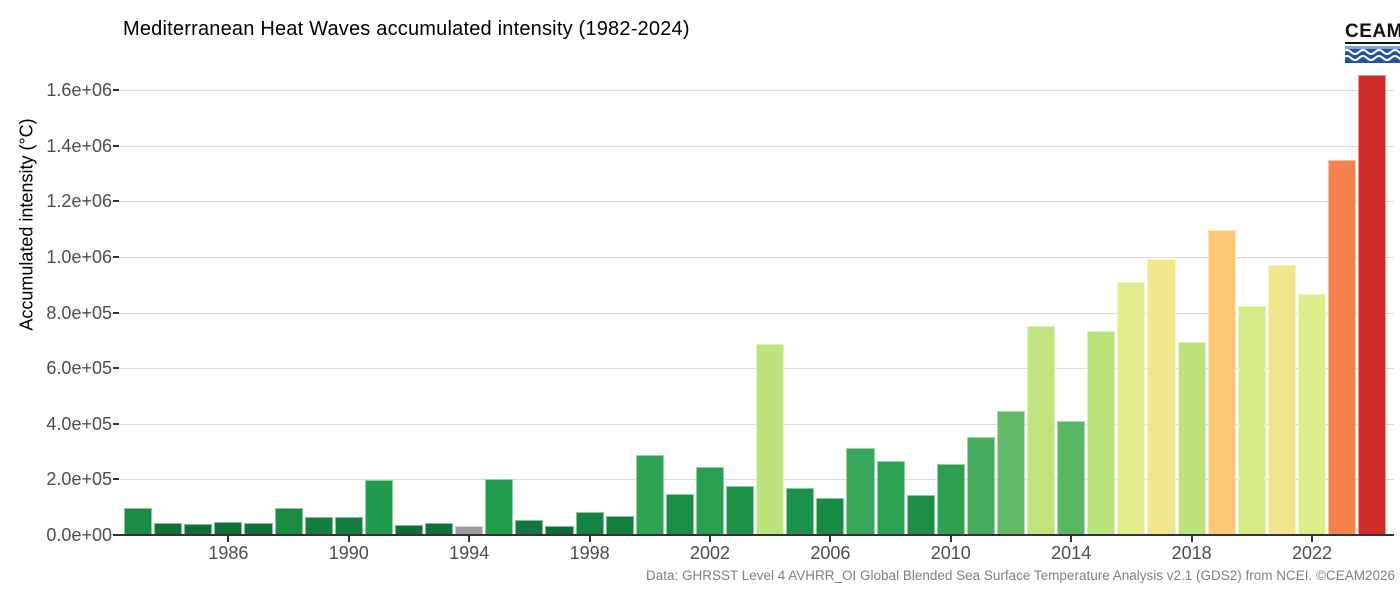 The height and width of the screenshot is (600, 1400). I want to click on bar-2009, so click(920, 514).